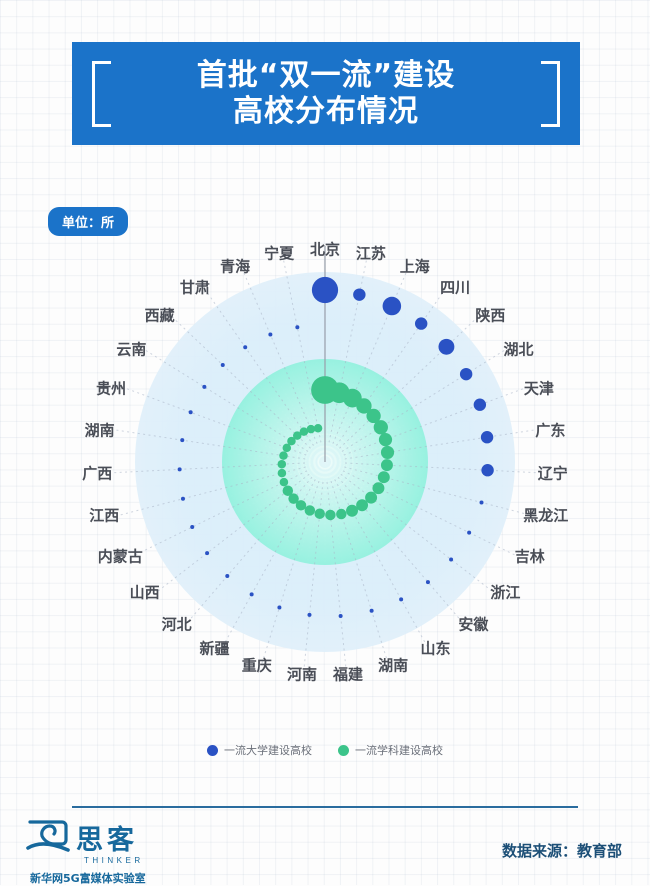 The width and height of the screenshot is (650, 886). I want to click on footer: 思客 THINKER 新华网5G富媒体实验室 数据来源：教育部, so click(325, 848).